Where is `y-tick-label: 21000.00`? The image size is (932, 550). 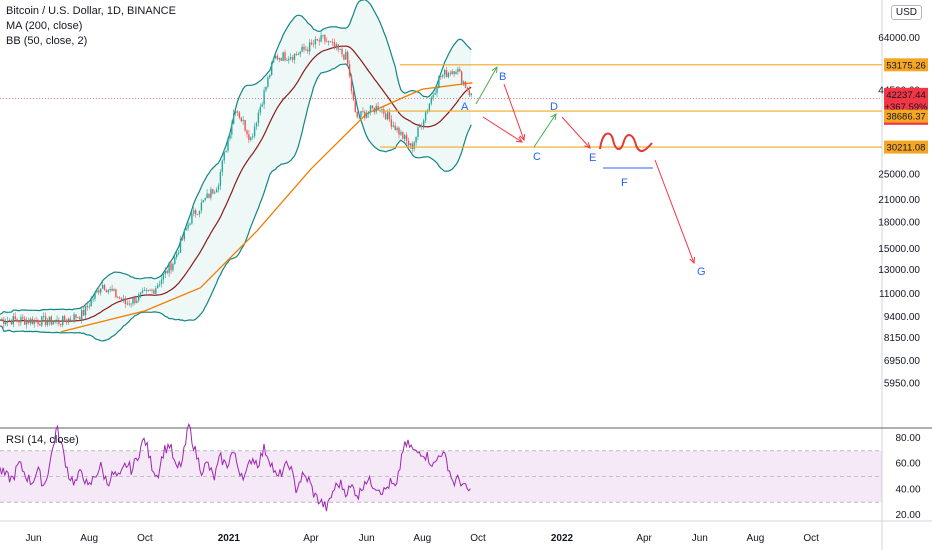 y-tick-label: 21000.00 is located at coordinates (899, 200).